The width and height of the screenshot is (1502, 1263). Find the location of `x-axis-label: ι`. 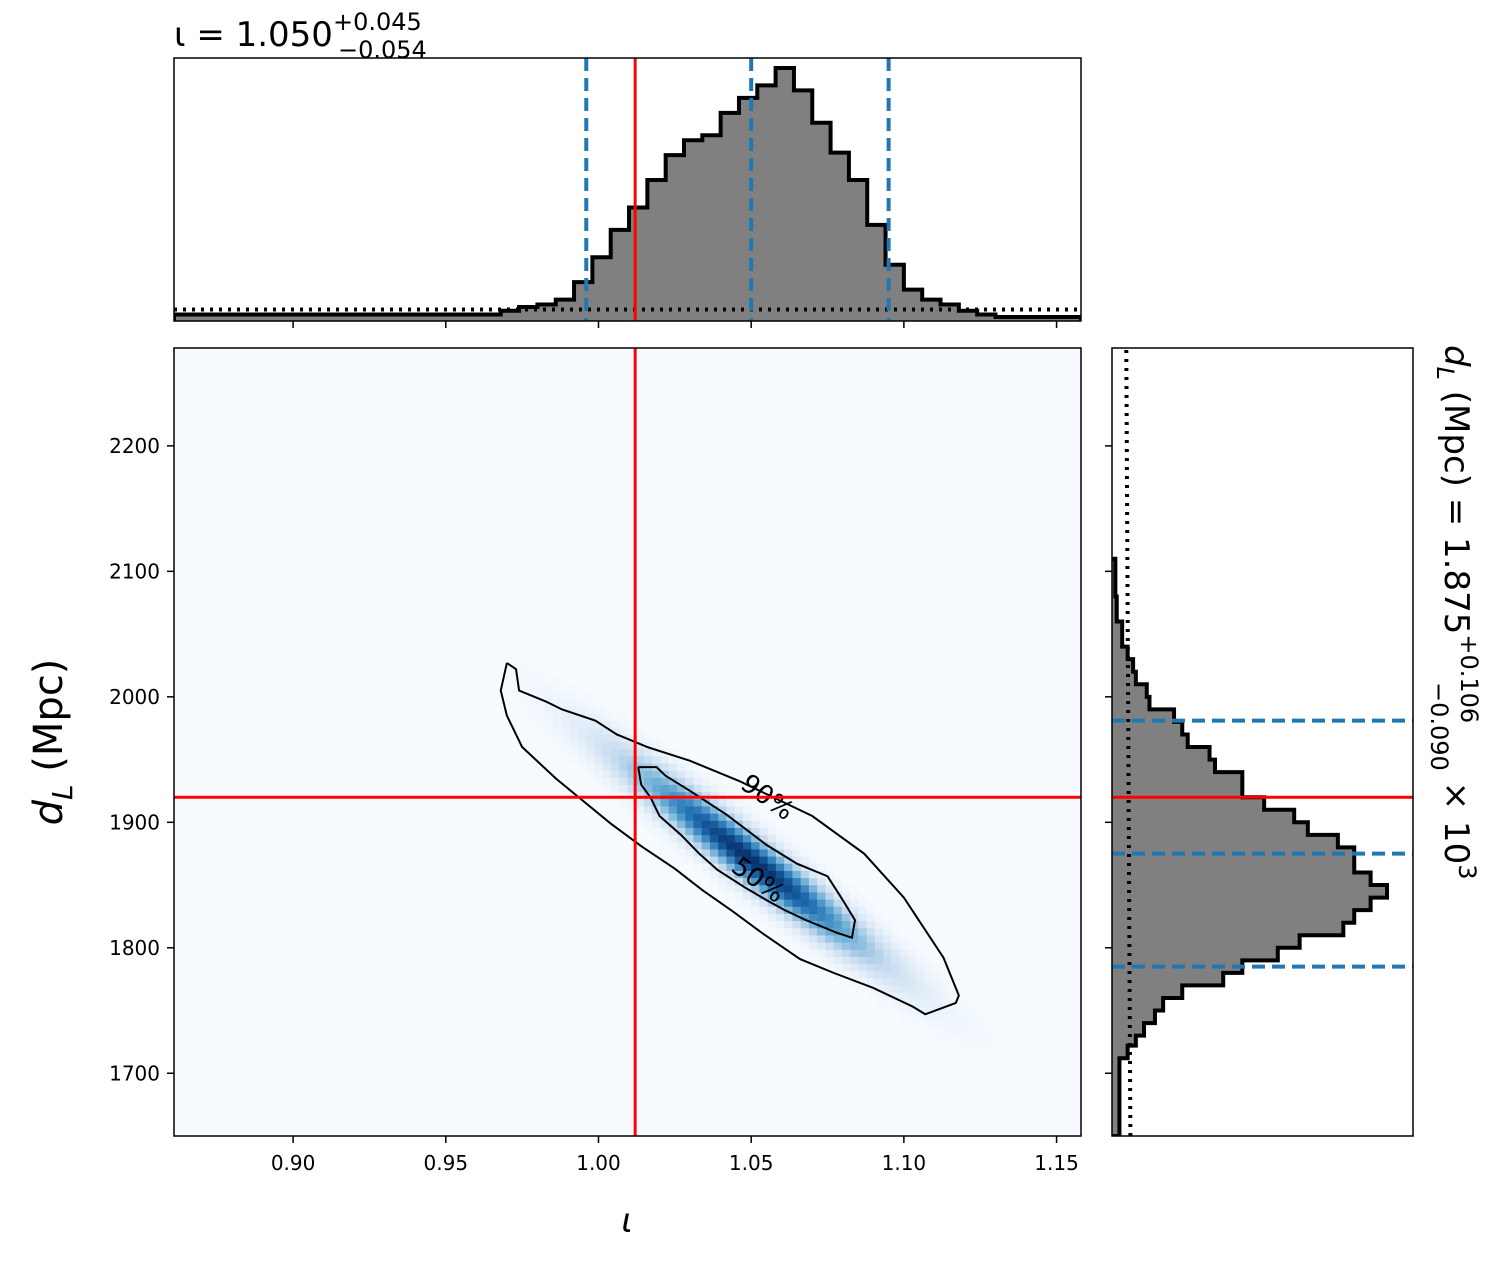

x-axis-label: ι is located at coordinates (627, 1221).